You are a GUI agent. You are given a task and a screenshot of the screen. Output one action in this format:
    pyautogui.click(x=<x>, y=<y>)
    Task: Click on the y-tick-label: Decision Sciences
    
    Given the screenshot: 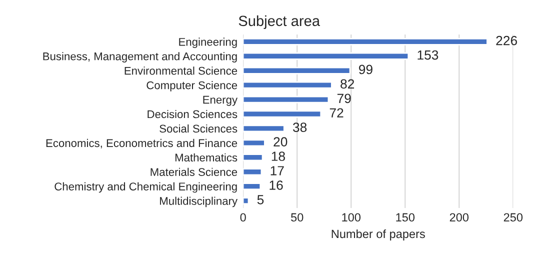 What is the action you would take?
    pyautogui.click(x=193, y=114)
    